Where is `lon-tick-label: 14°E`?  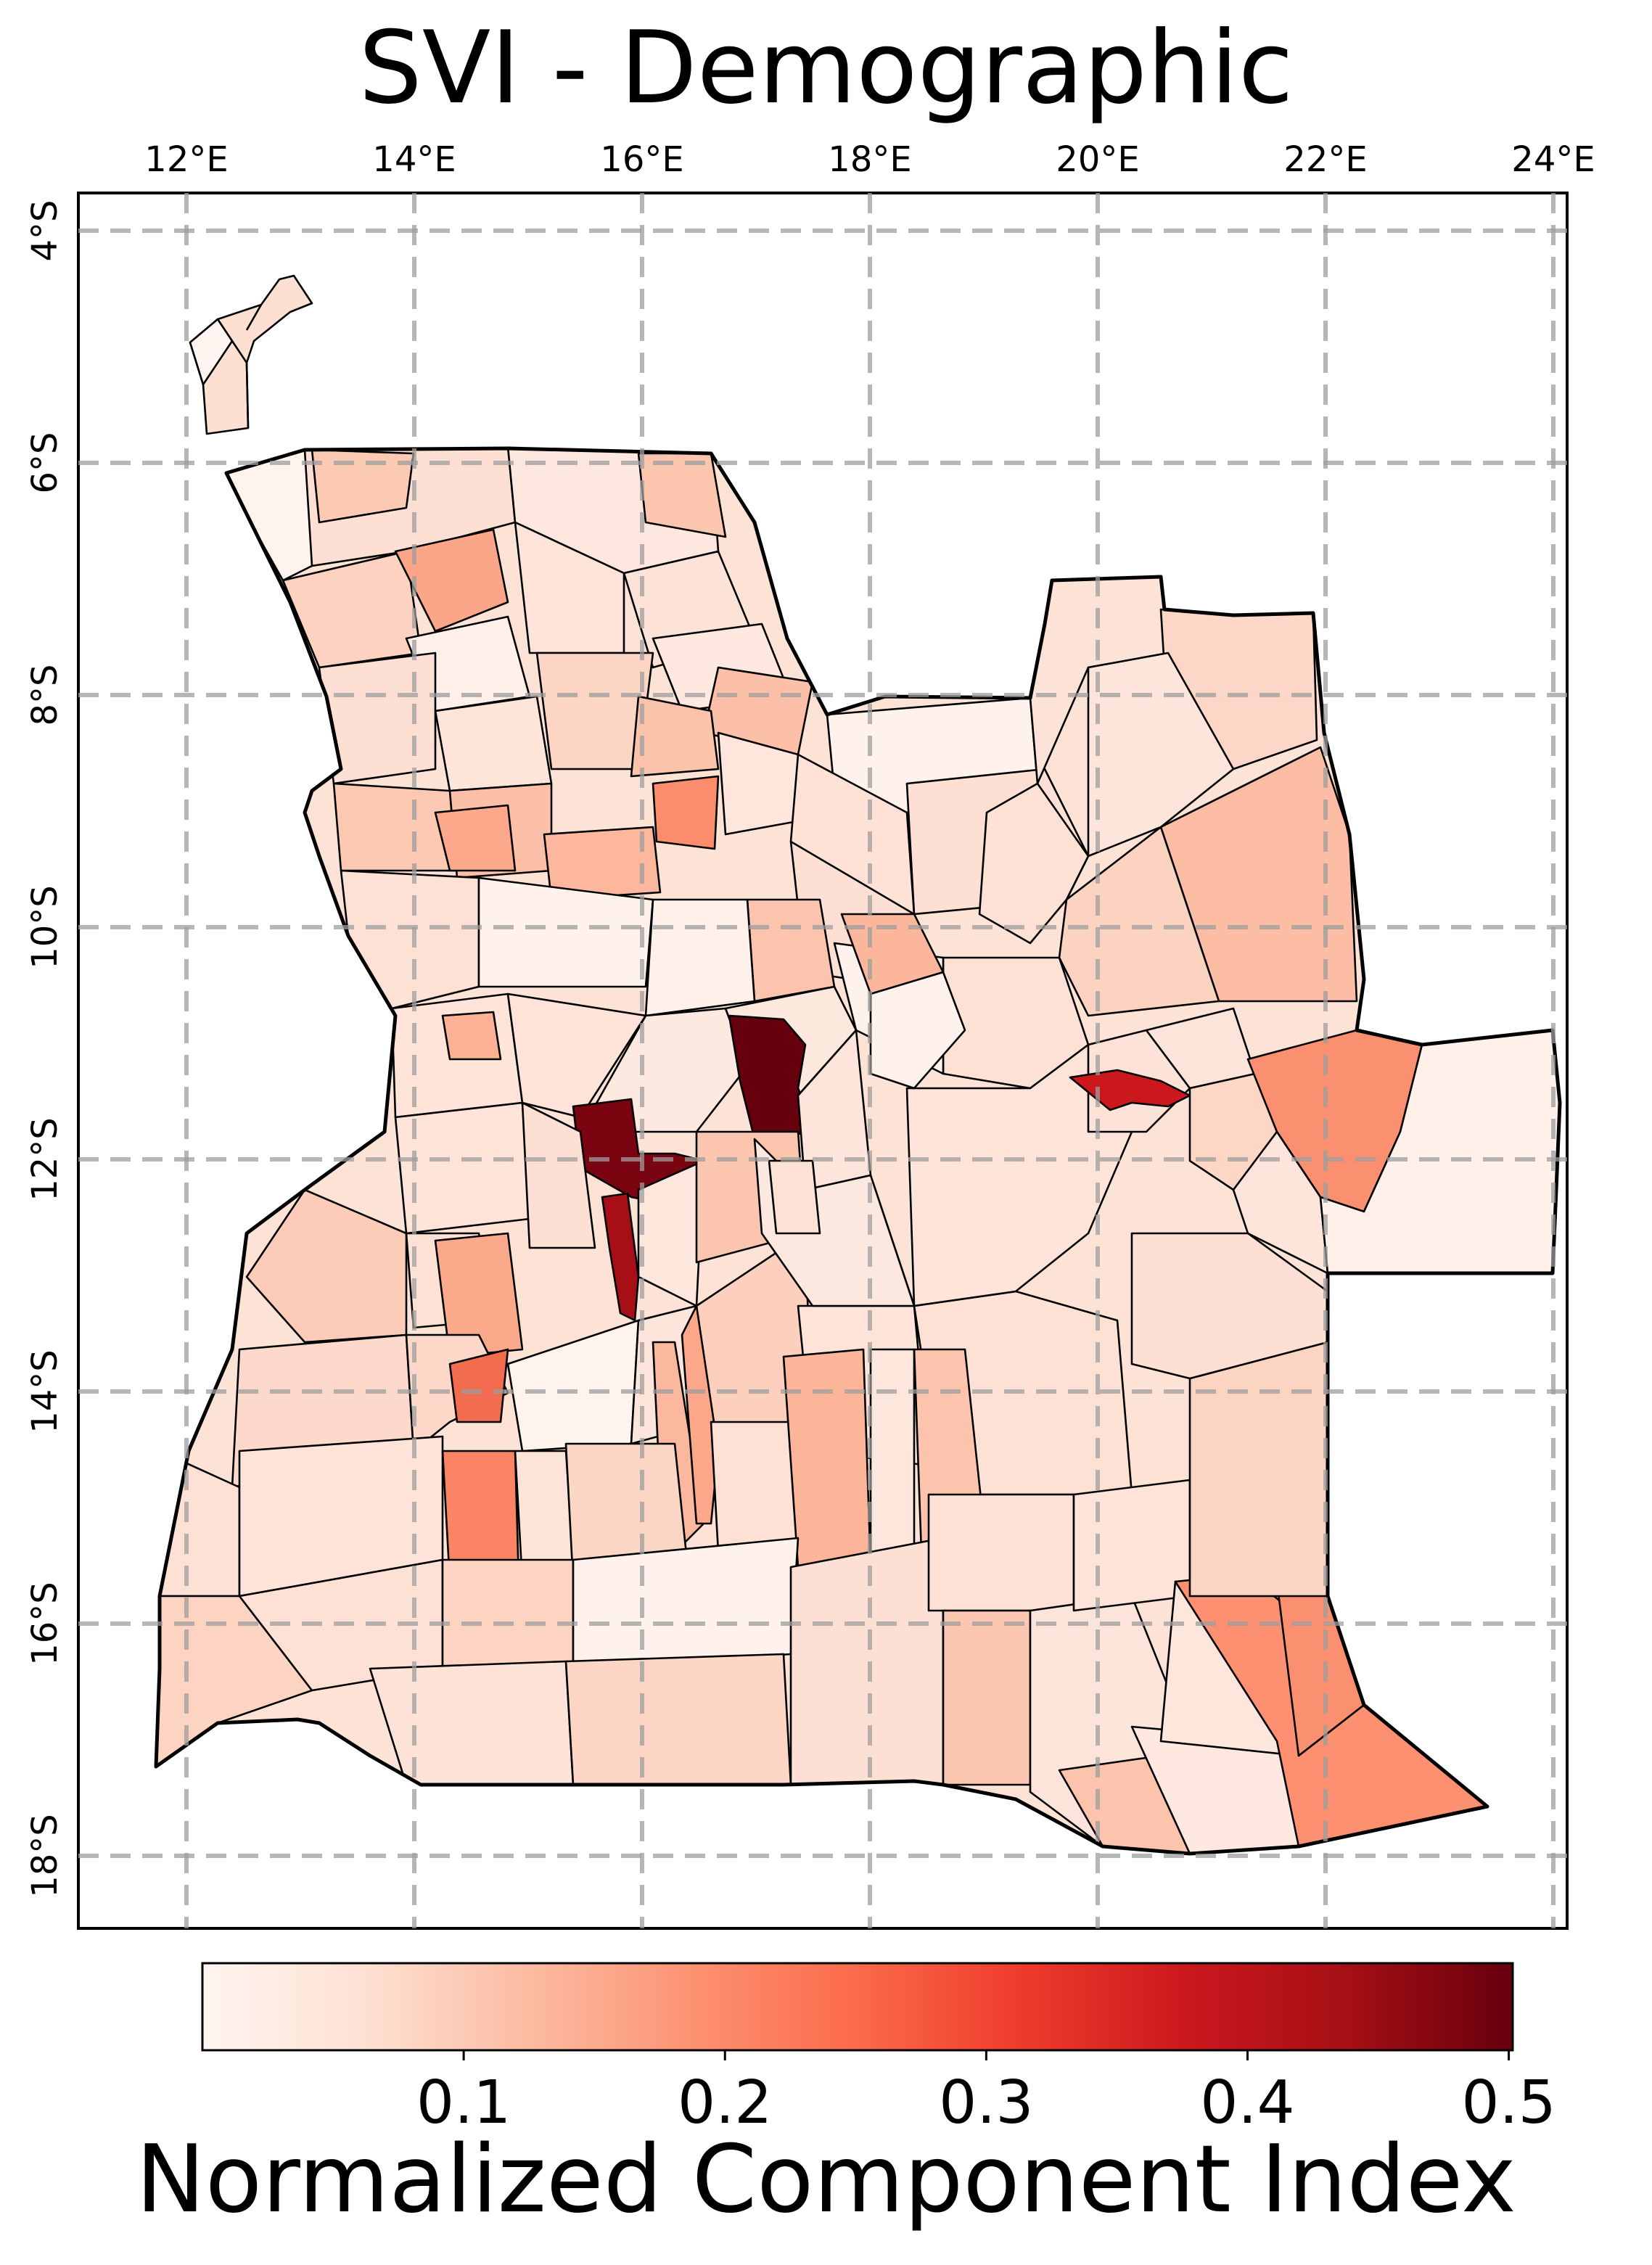 lon-tick-label: 14°E is located at coordinates (414, 159).